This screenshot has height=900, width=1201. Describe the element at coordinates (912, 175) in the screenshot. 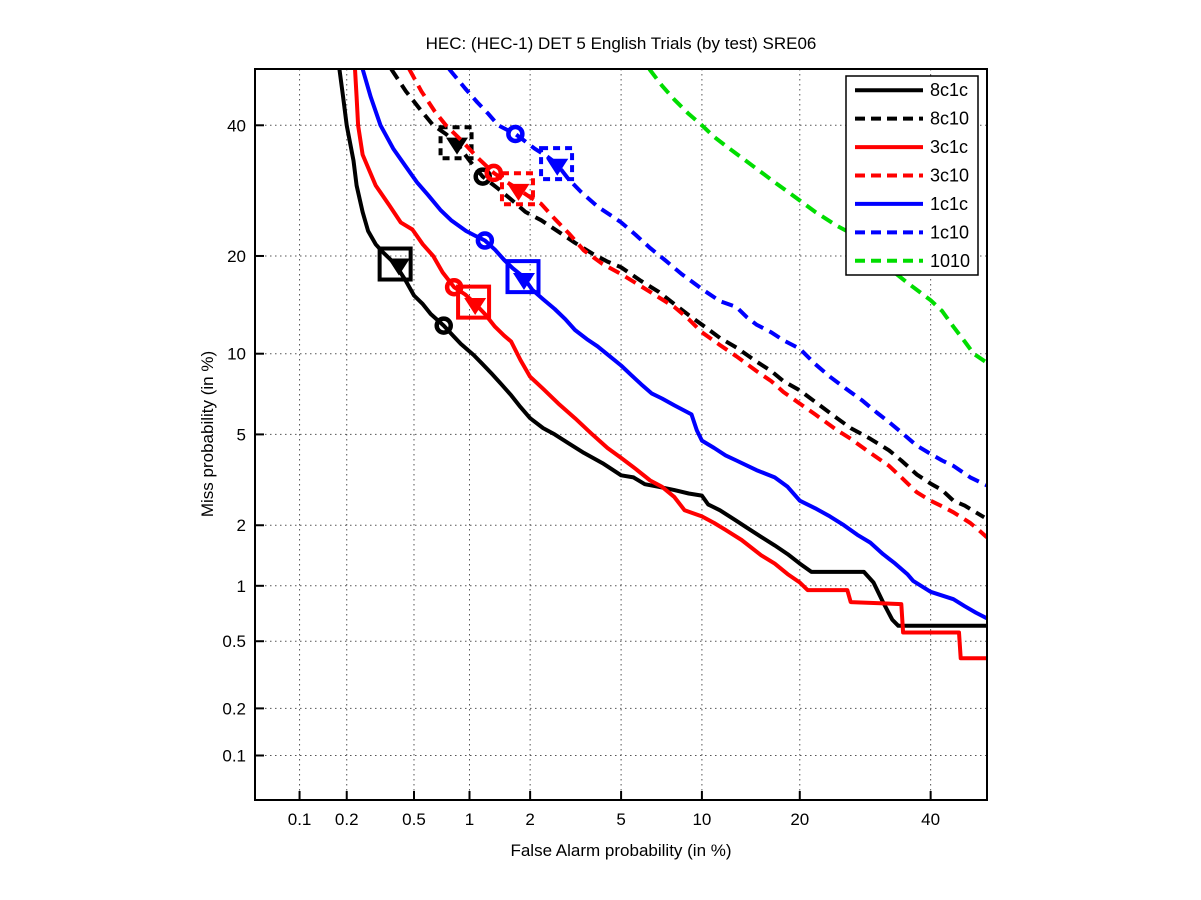

I see `legend: 8c1c 8c10 3c1c 3c10 1c1c 1c10 1010` at that location.